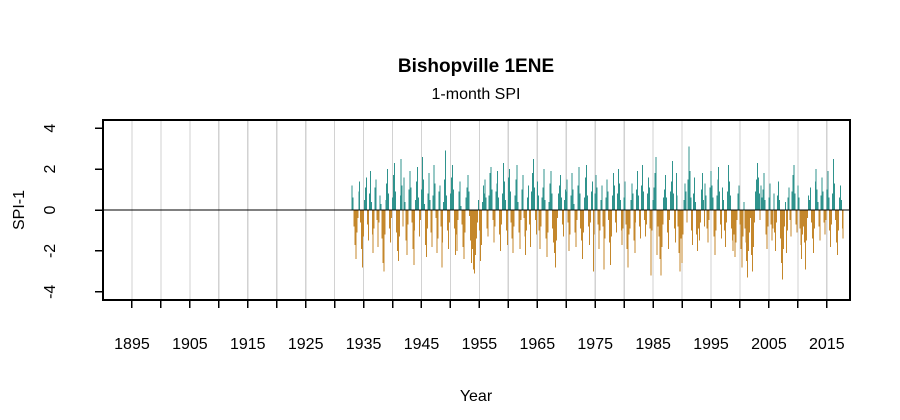 The image size is (900, 420). Describe the element at coordinates (538, 344) in the screenshot. I see `x-tick-label: 1965` at that location.